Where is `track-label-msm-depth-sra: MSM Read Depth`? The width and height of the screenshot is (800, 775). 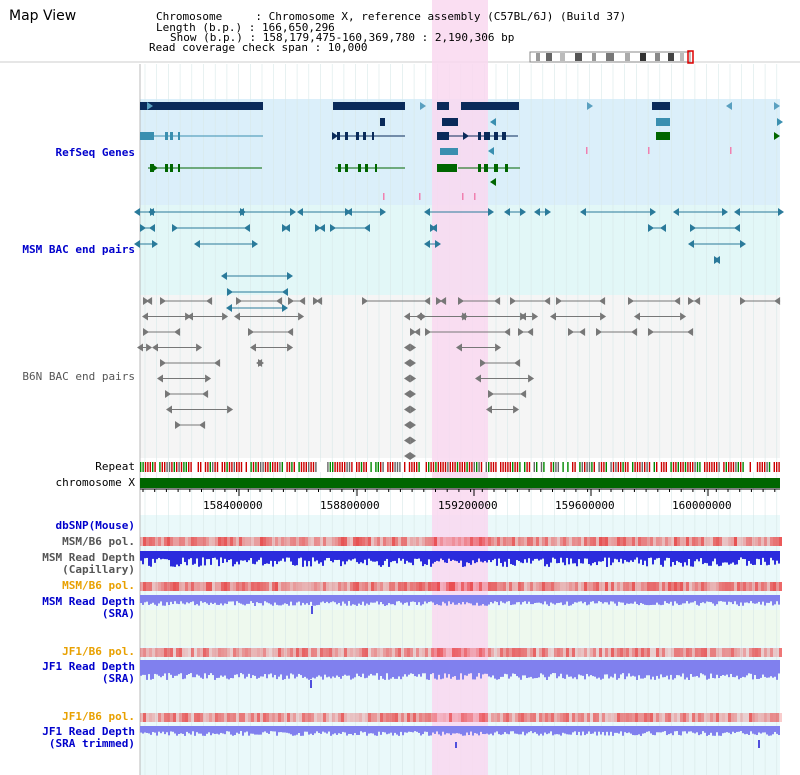
track-label-msm-depth-sra: MSM Read Depth is located at coordinates (88, 601).